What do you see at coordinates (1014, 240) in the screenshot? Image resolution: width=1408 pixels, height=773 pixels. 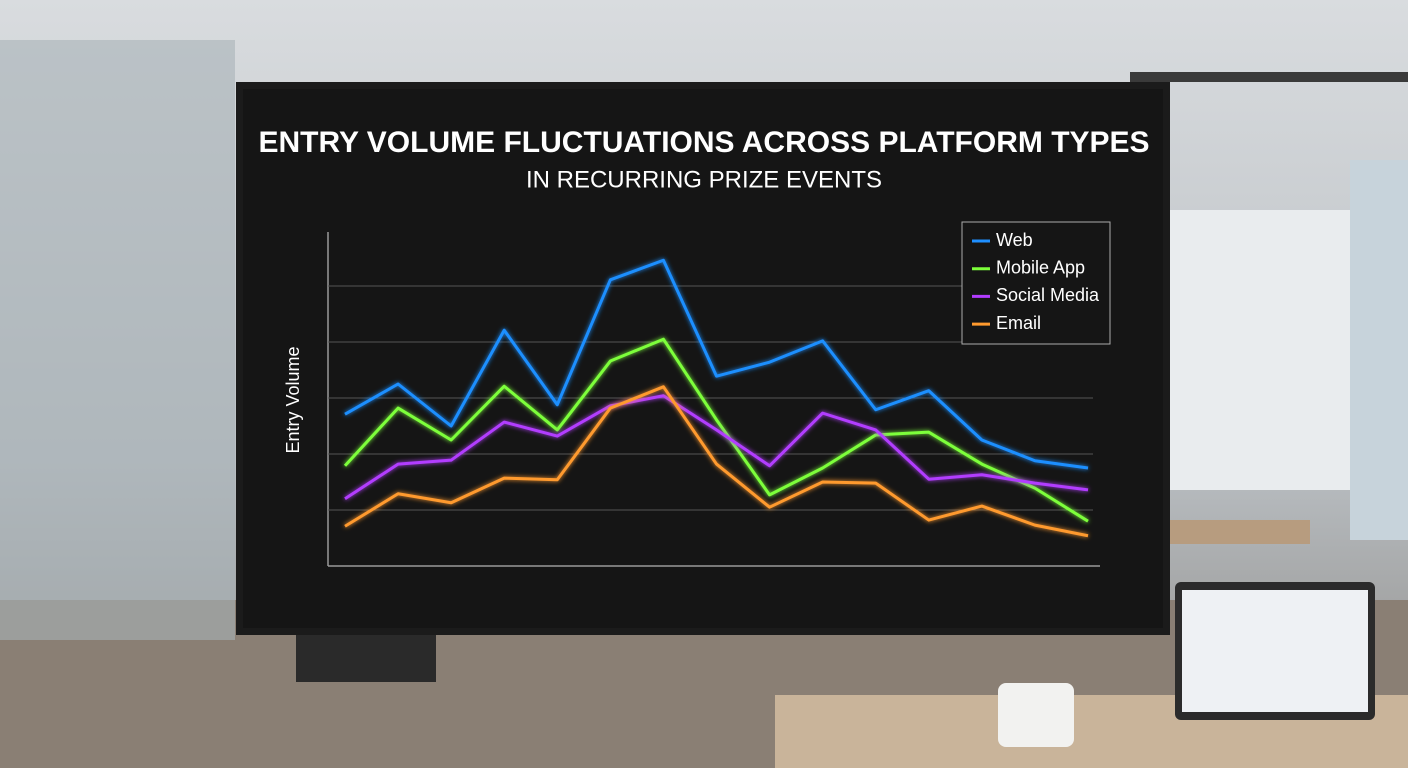 I see `legend-label: Web` at bounding box center [1014, 240].